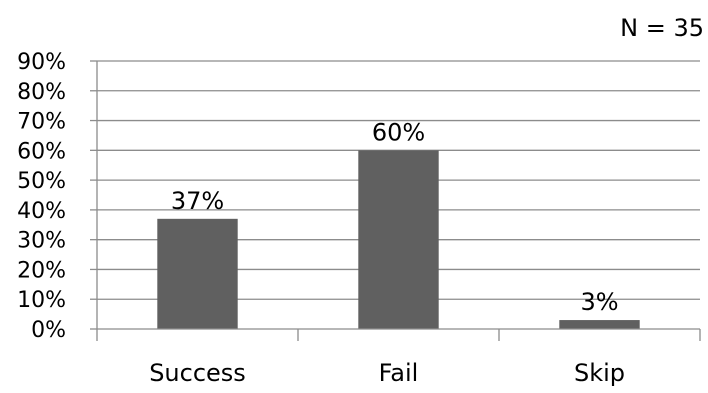 The width and height of the screenshot is (708, 393). Describe the element at coordinates (599, 373) in the screenshot. I see `category-label-skip: Skip` at that location.